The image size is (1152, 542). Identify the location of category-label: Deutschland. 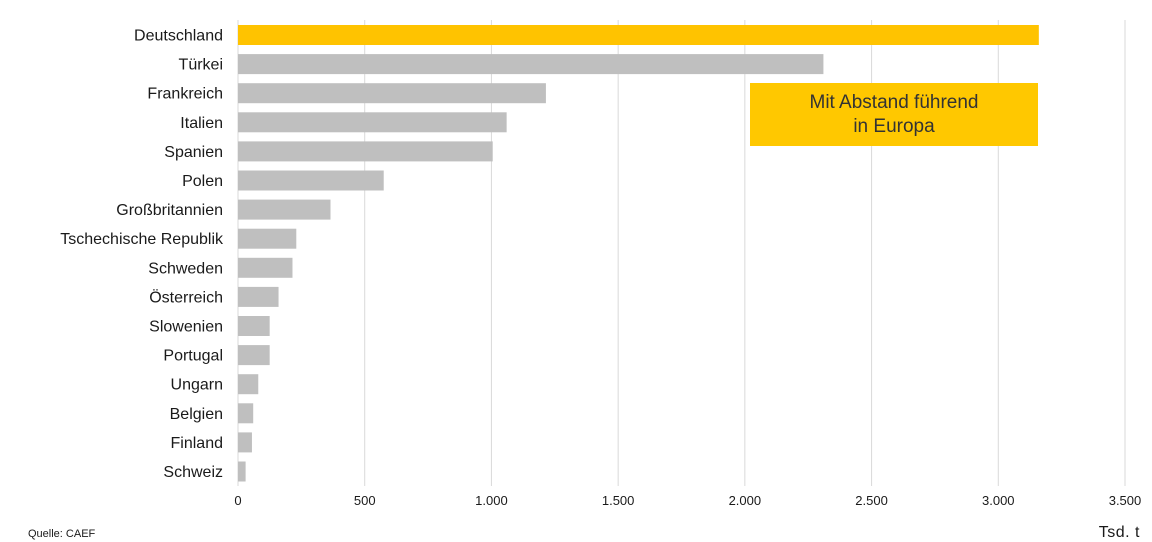
(178, 36).